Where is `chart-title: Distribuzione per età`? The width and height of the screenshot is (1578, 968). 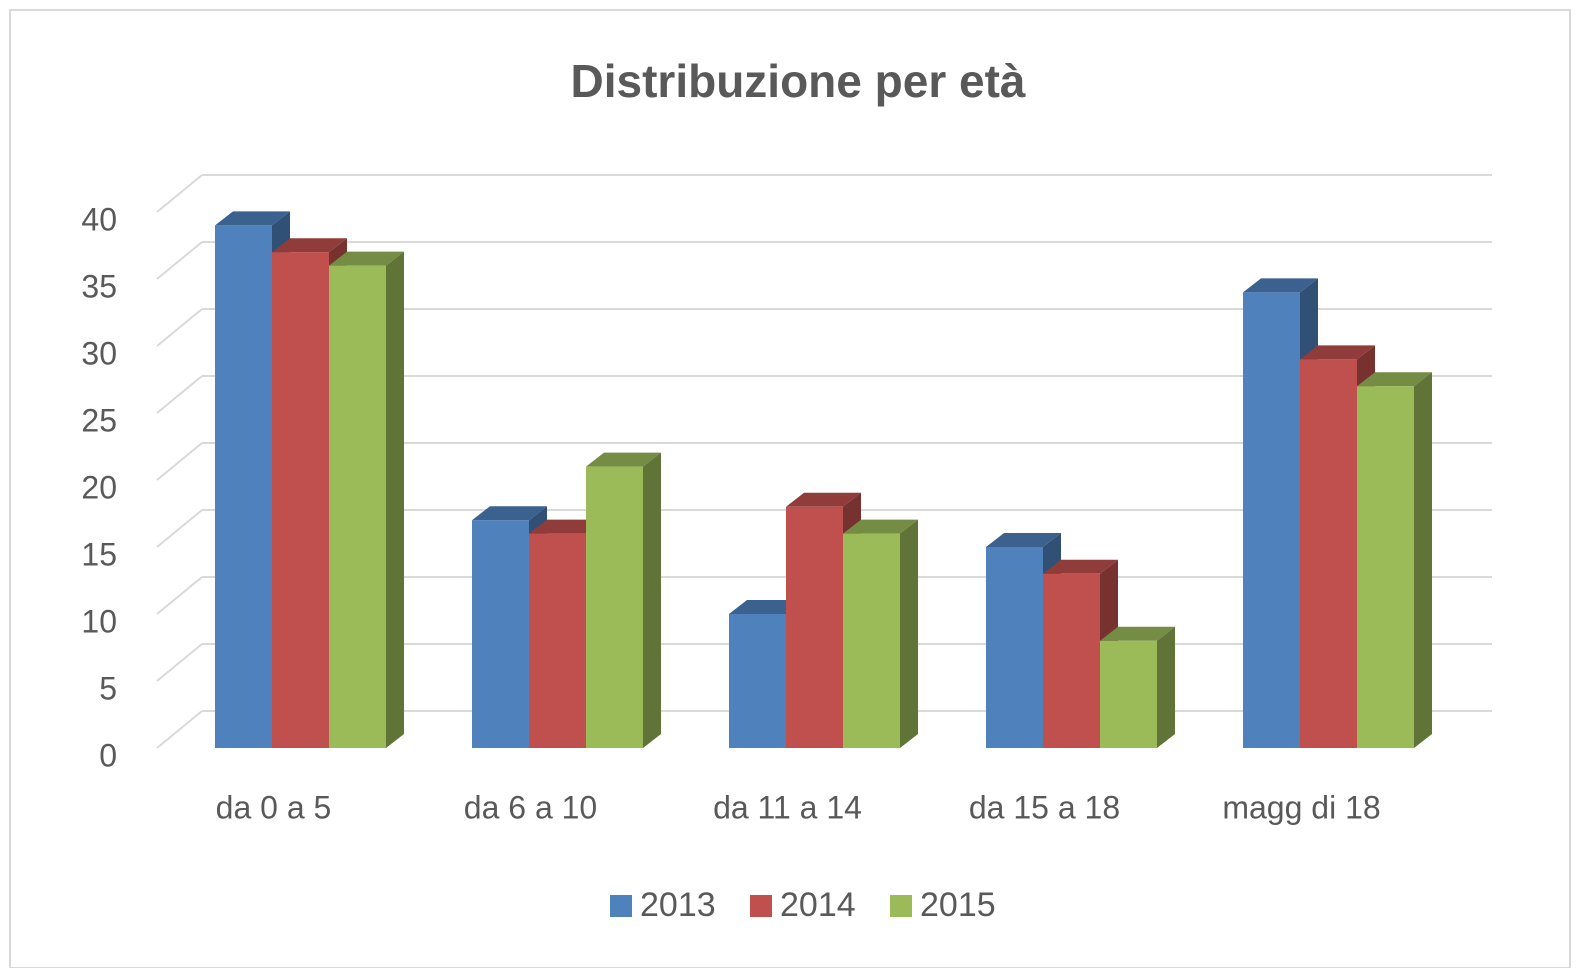 chart-title: Distribuzione per età is located at coordinates (798, 81).